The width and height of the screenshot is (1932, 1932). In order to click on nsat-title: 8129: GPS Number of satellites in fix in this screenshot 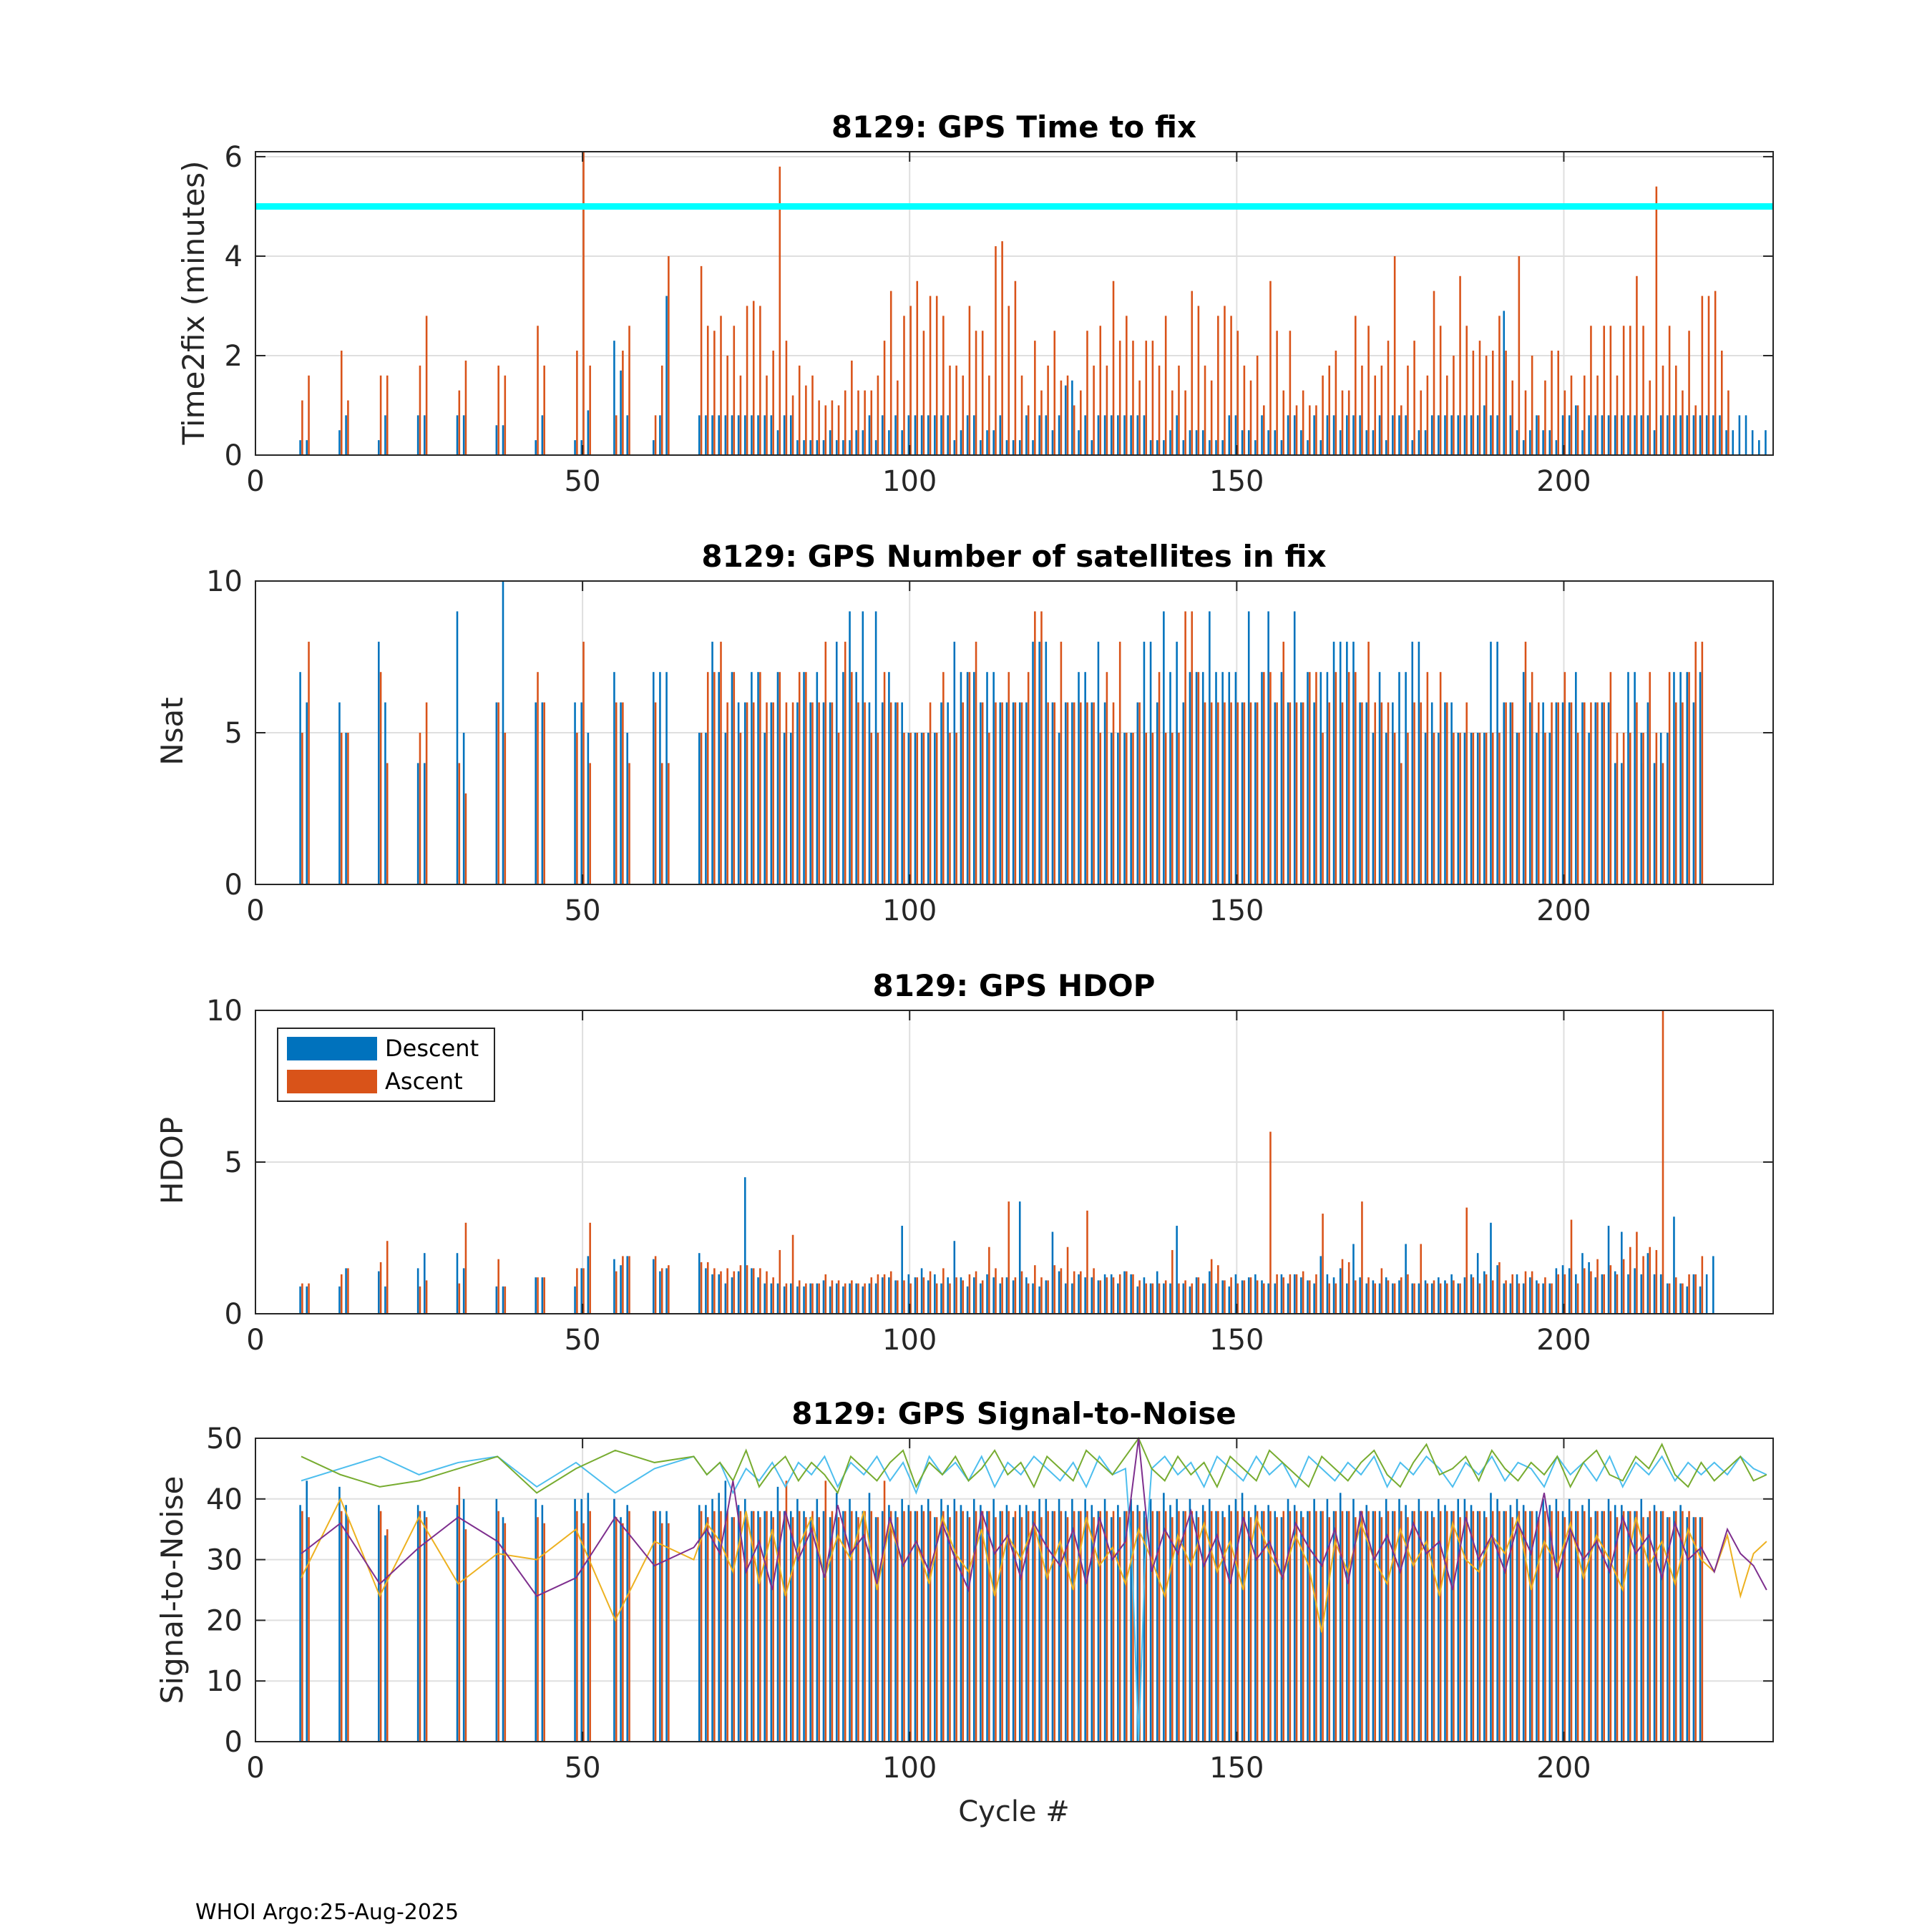, I will do `click(1013, 556)`.